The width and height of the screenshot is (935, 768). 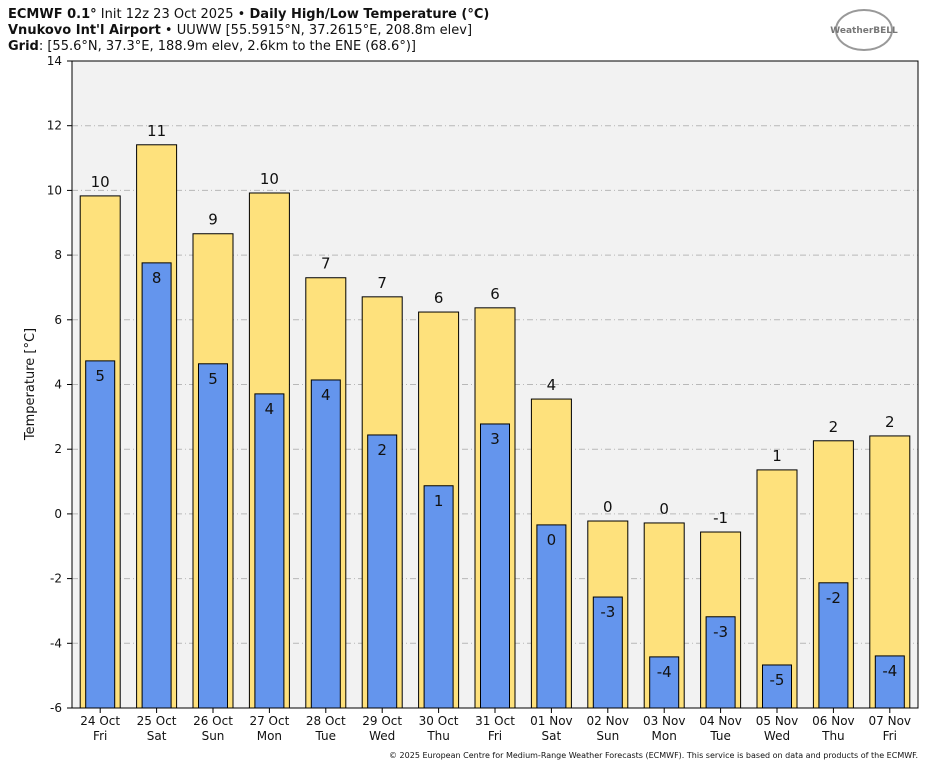 What do you see at coordinates (833, 721) in the screenshot?
I see `x-tick-label: 06 Nov` at bounding box center [833, 721].